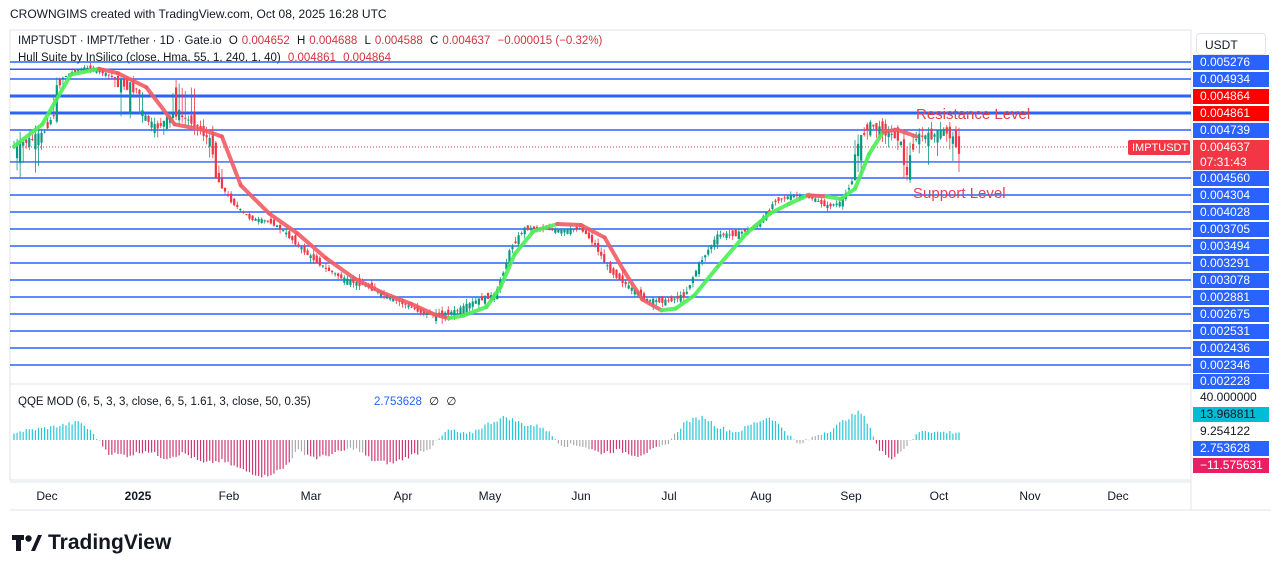  What do you see at coordinates (1225, 96) in the screenshot?
I see `price-axis-label: 0.004864` at bounding box center [1225, 96].